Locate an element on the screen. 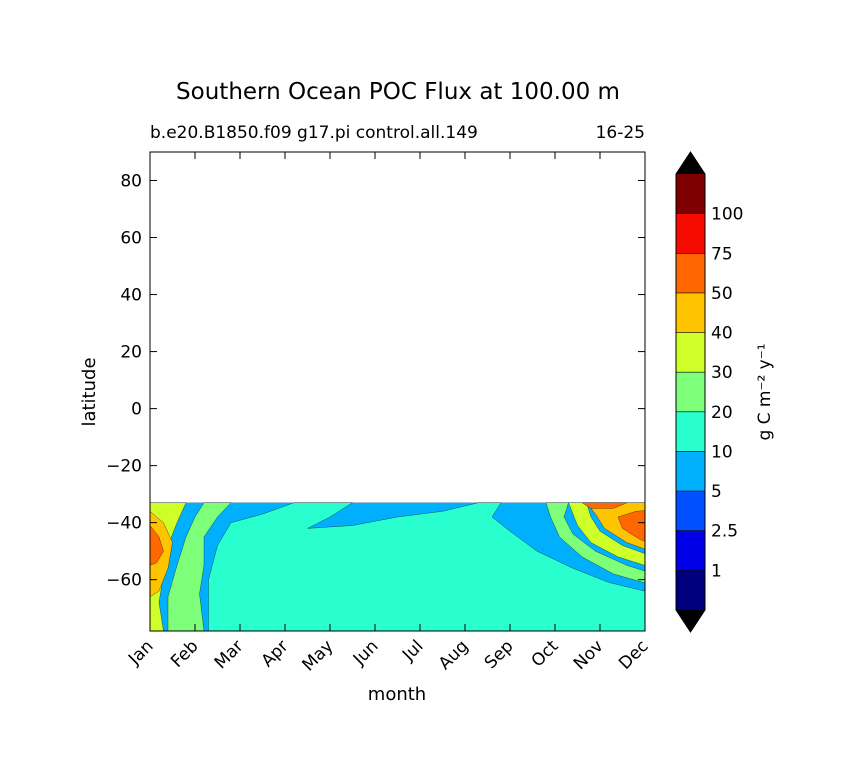 Image resolution: width=857 pixels, height=783 pixels. x-tick-label: Feb is located at coordinates (184, 653).